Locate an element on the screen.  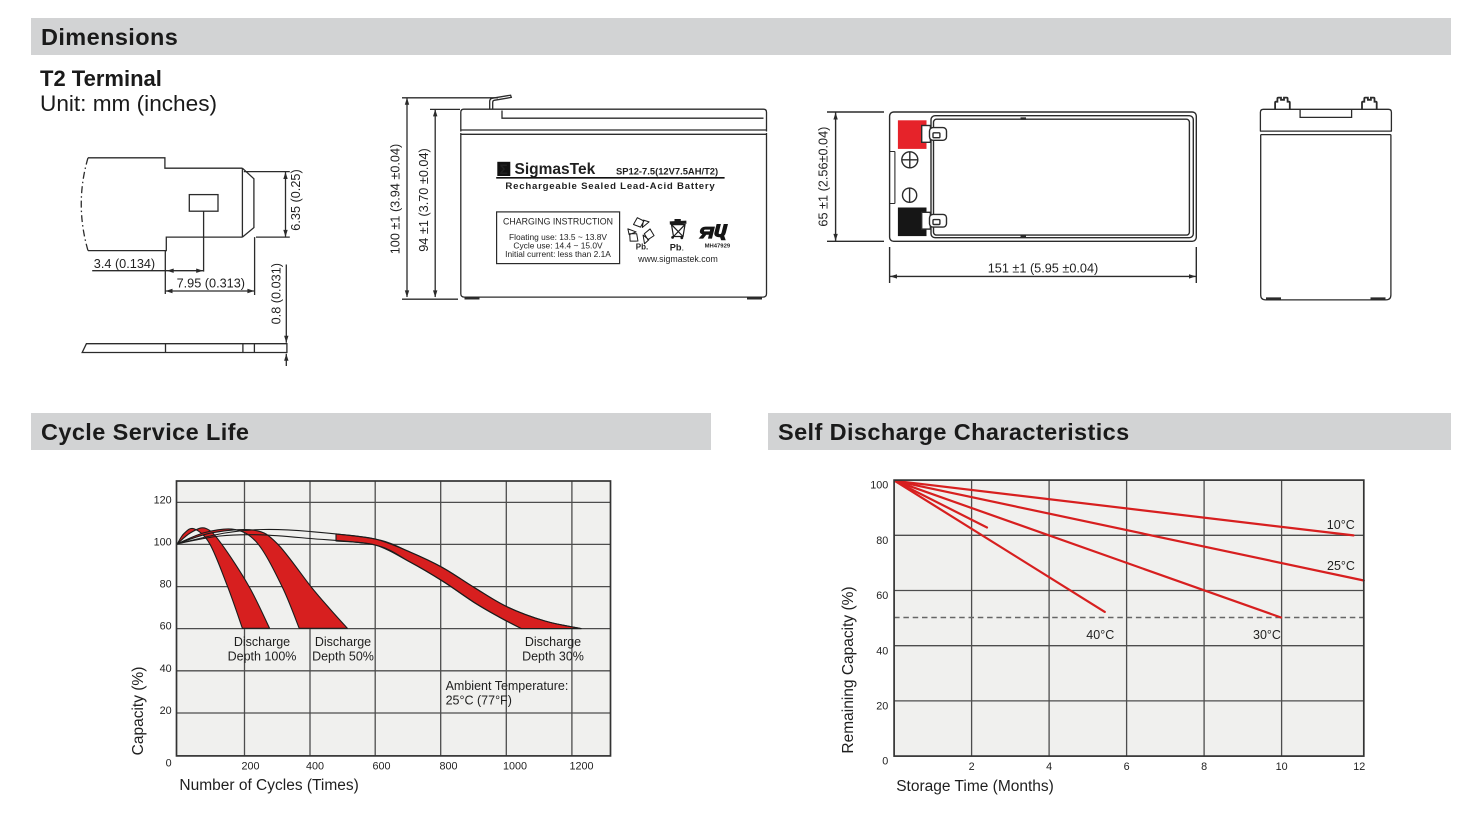
svg-text: 2 is located at coordinates (972, 767).